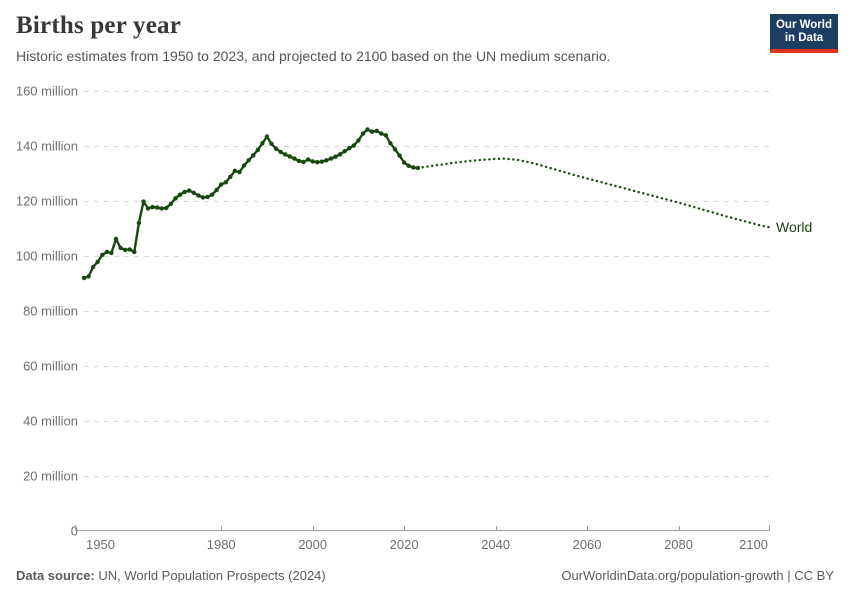  Describe the element at coordinates (587, 544) in the screenshot. I see `x-axis-tick-label: 2060` at that location.